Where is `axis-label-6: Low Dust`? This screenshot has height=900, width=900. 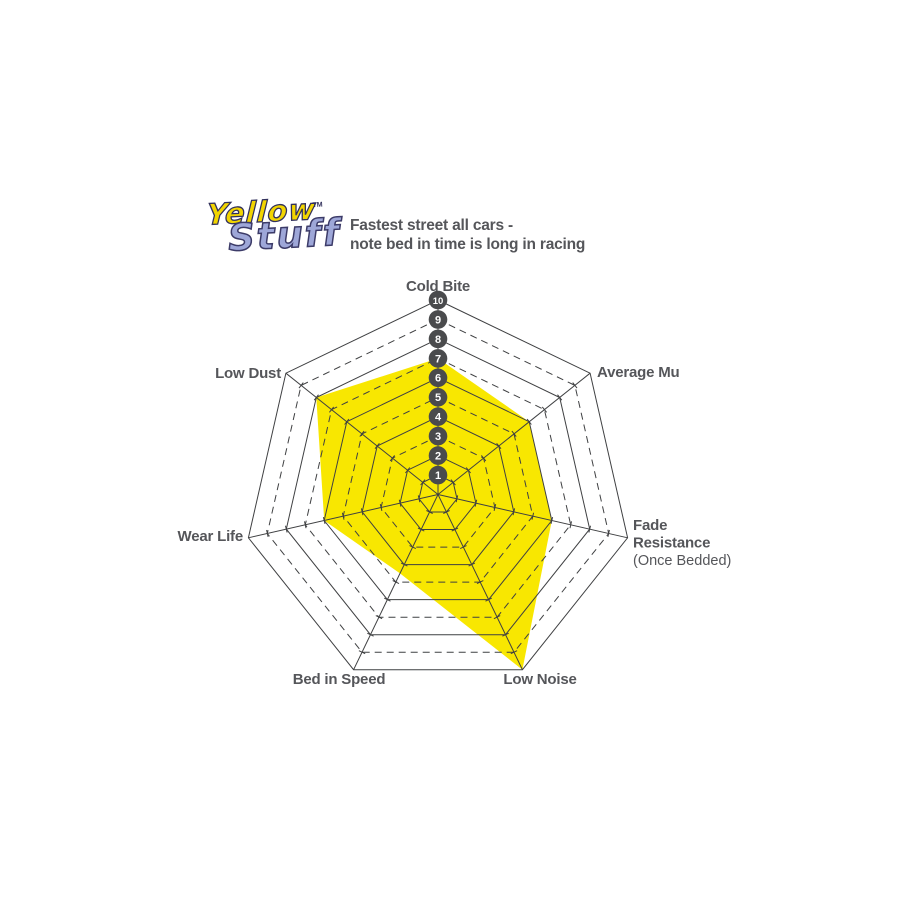 axis-label-6: Low Dust is located at coordinates (248, 373).